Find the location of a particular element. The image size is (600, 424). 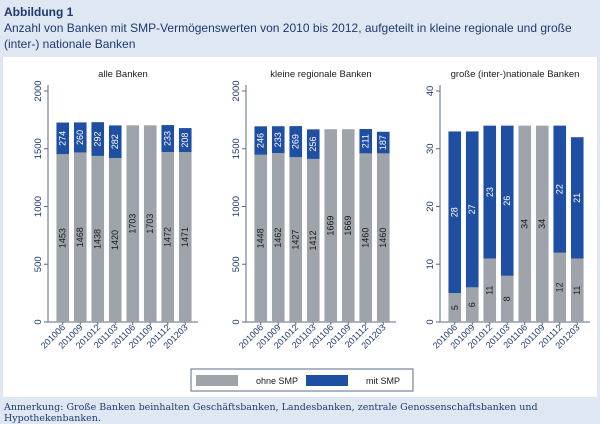

data-label-ohne-smp: 12 is located at coordinates (560, 287).